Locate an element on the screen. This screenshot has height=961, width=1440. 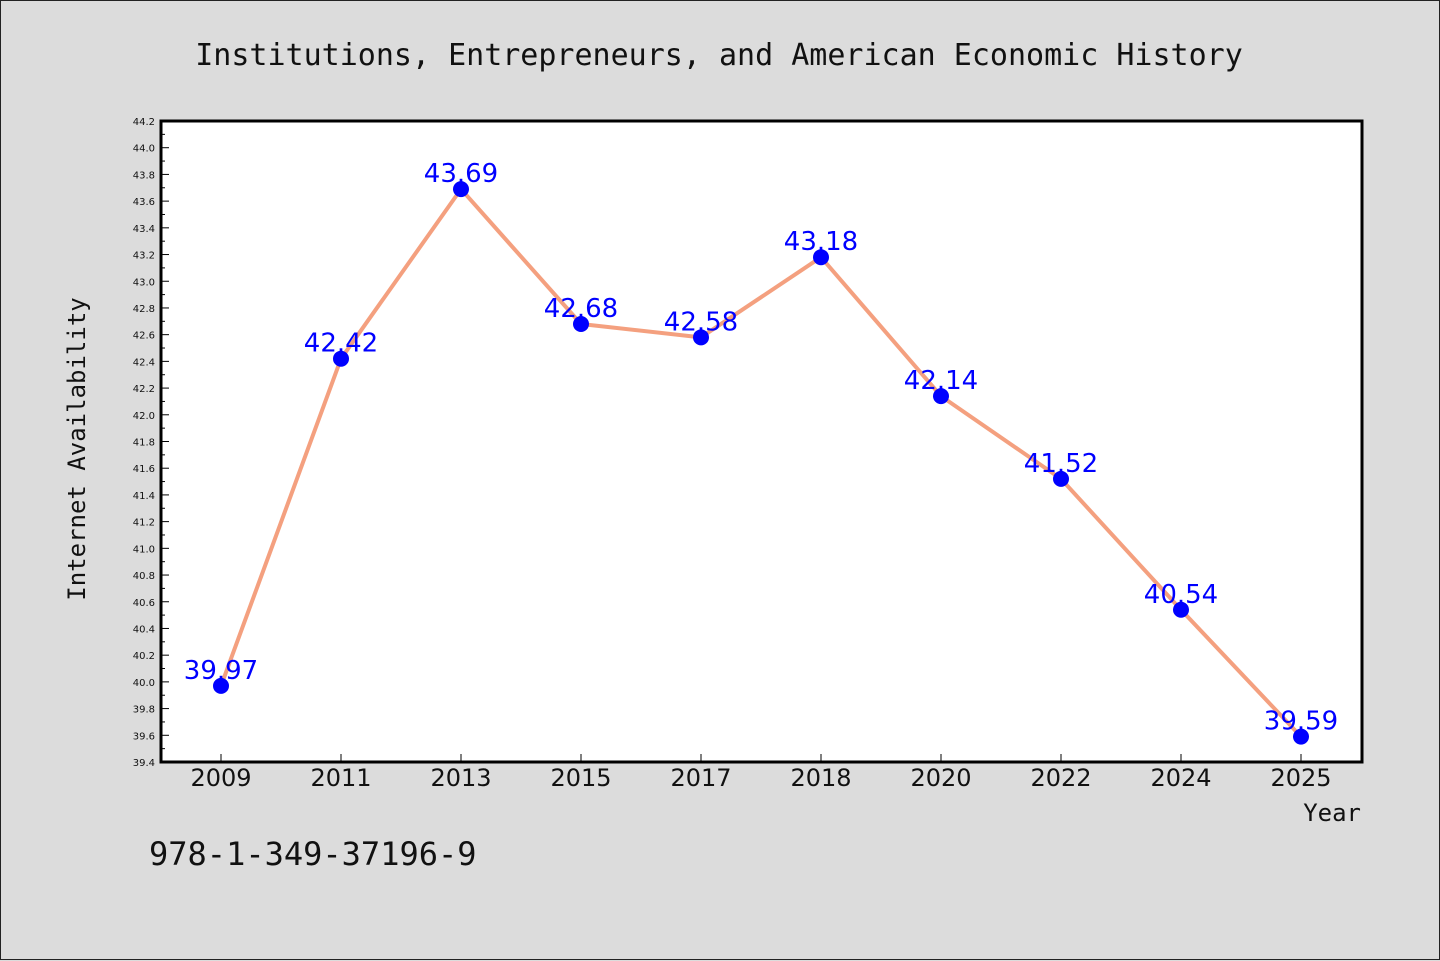
y-tick-label: 40.2 is located at coordinates (144, 656).